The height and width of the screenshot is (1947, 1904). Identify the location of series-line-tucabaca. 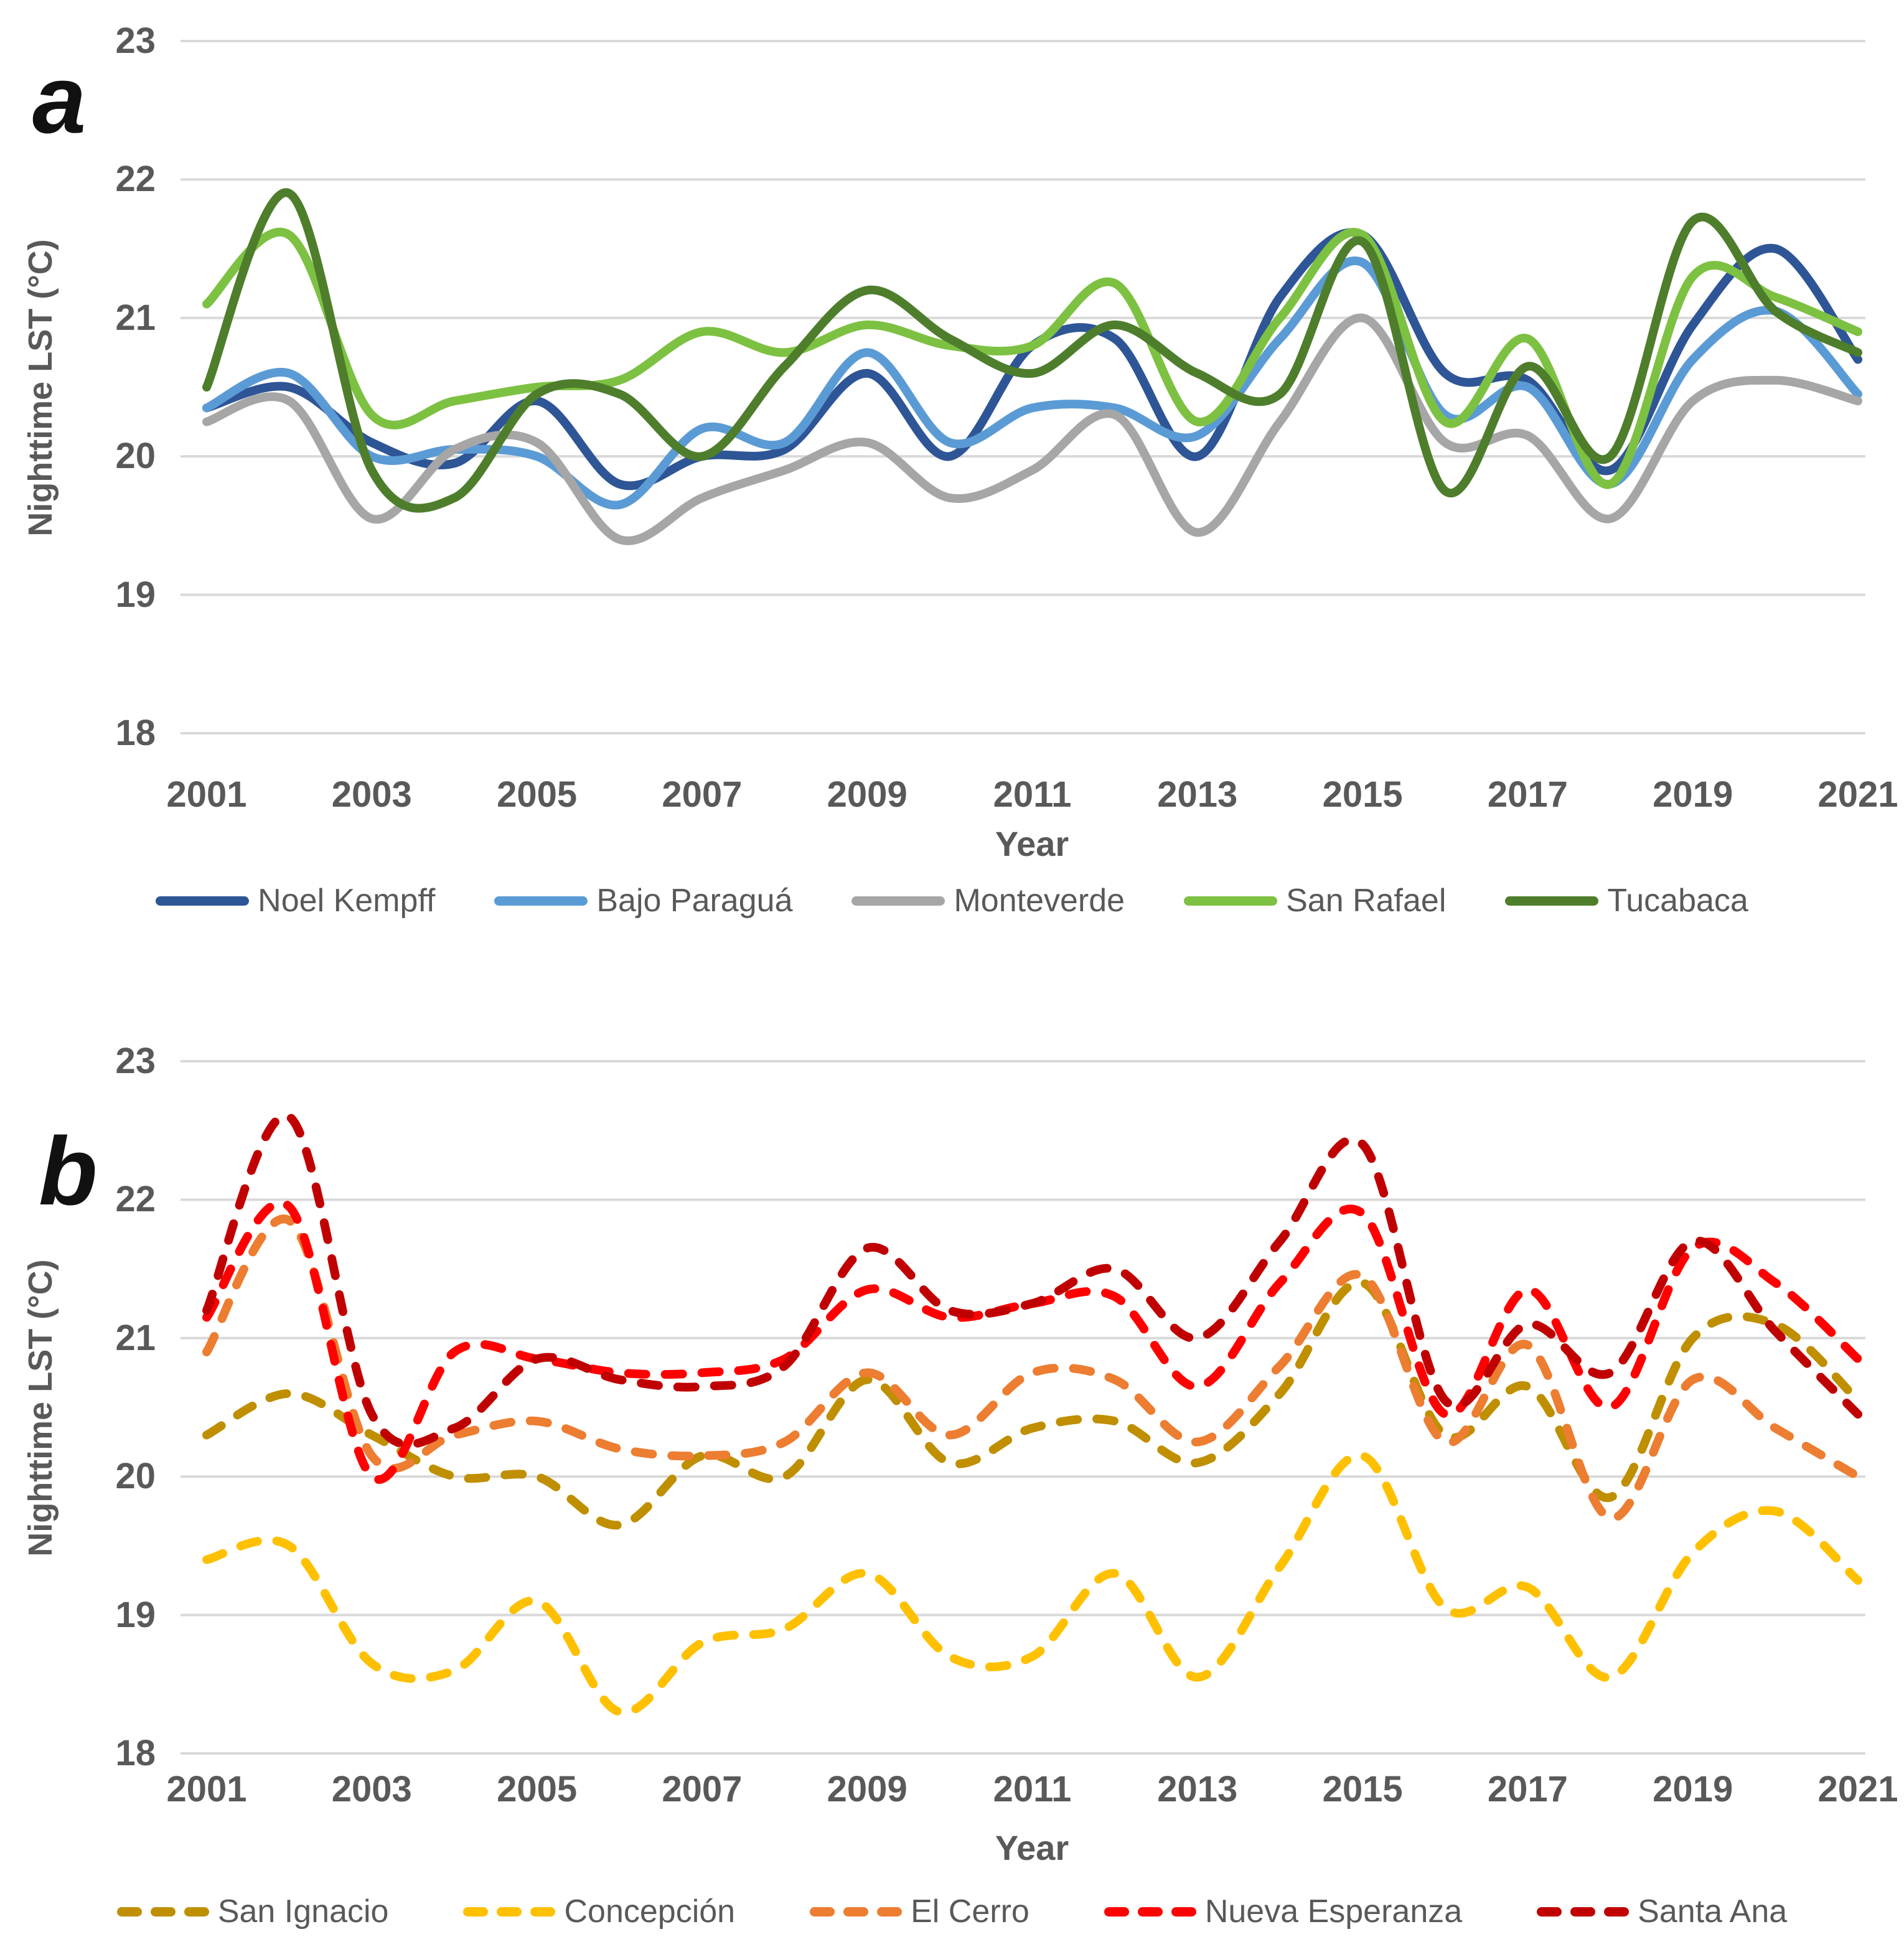
(1032, 350).